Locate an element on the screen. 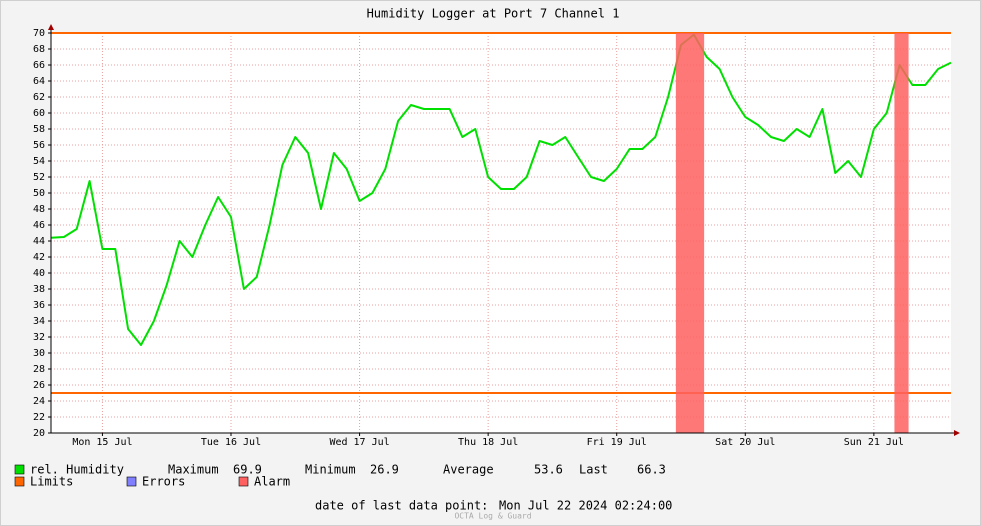  x-tick-label: Tue 16 Jul is located at coordinates (231, 442).